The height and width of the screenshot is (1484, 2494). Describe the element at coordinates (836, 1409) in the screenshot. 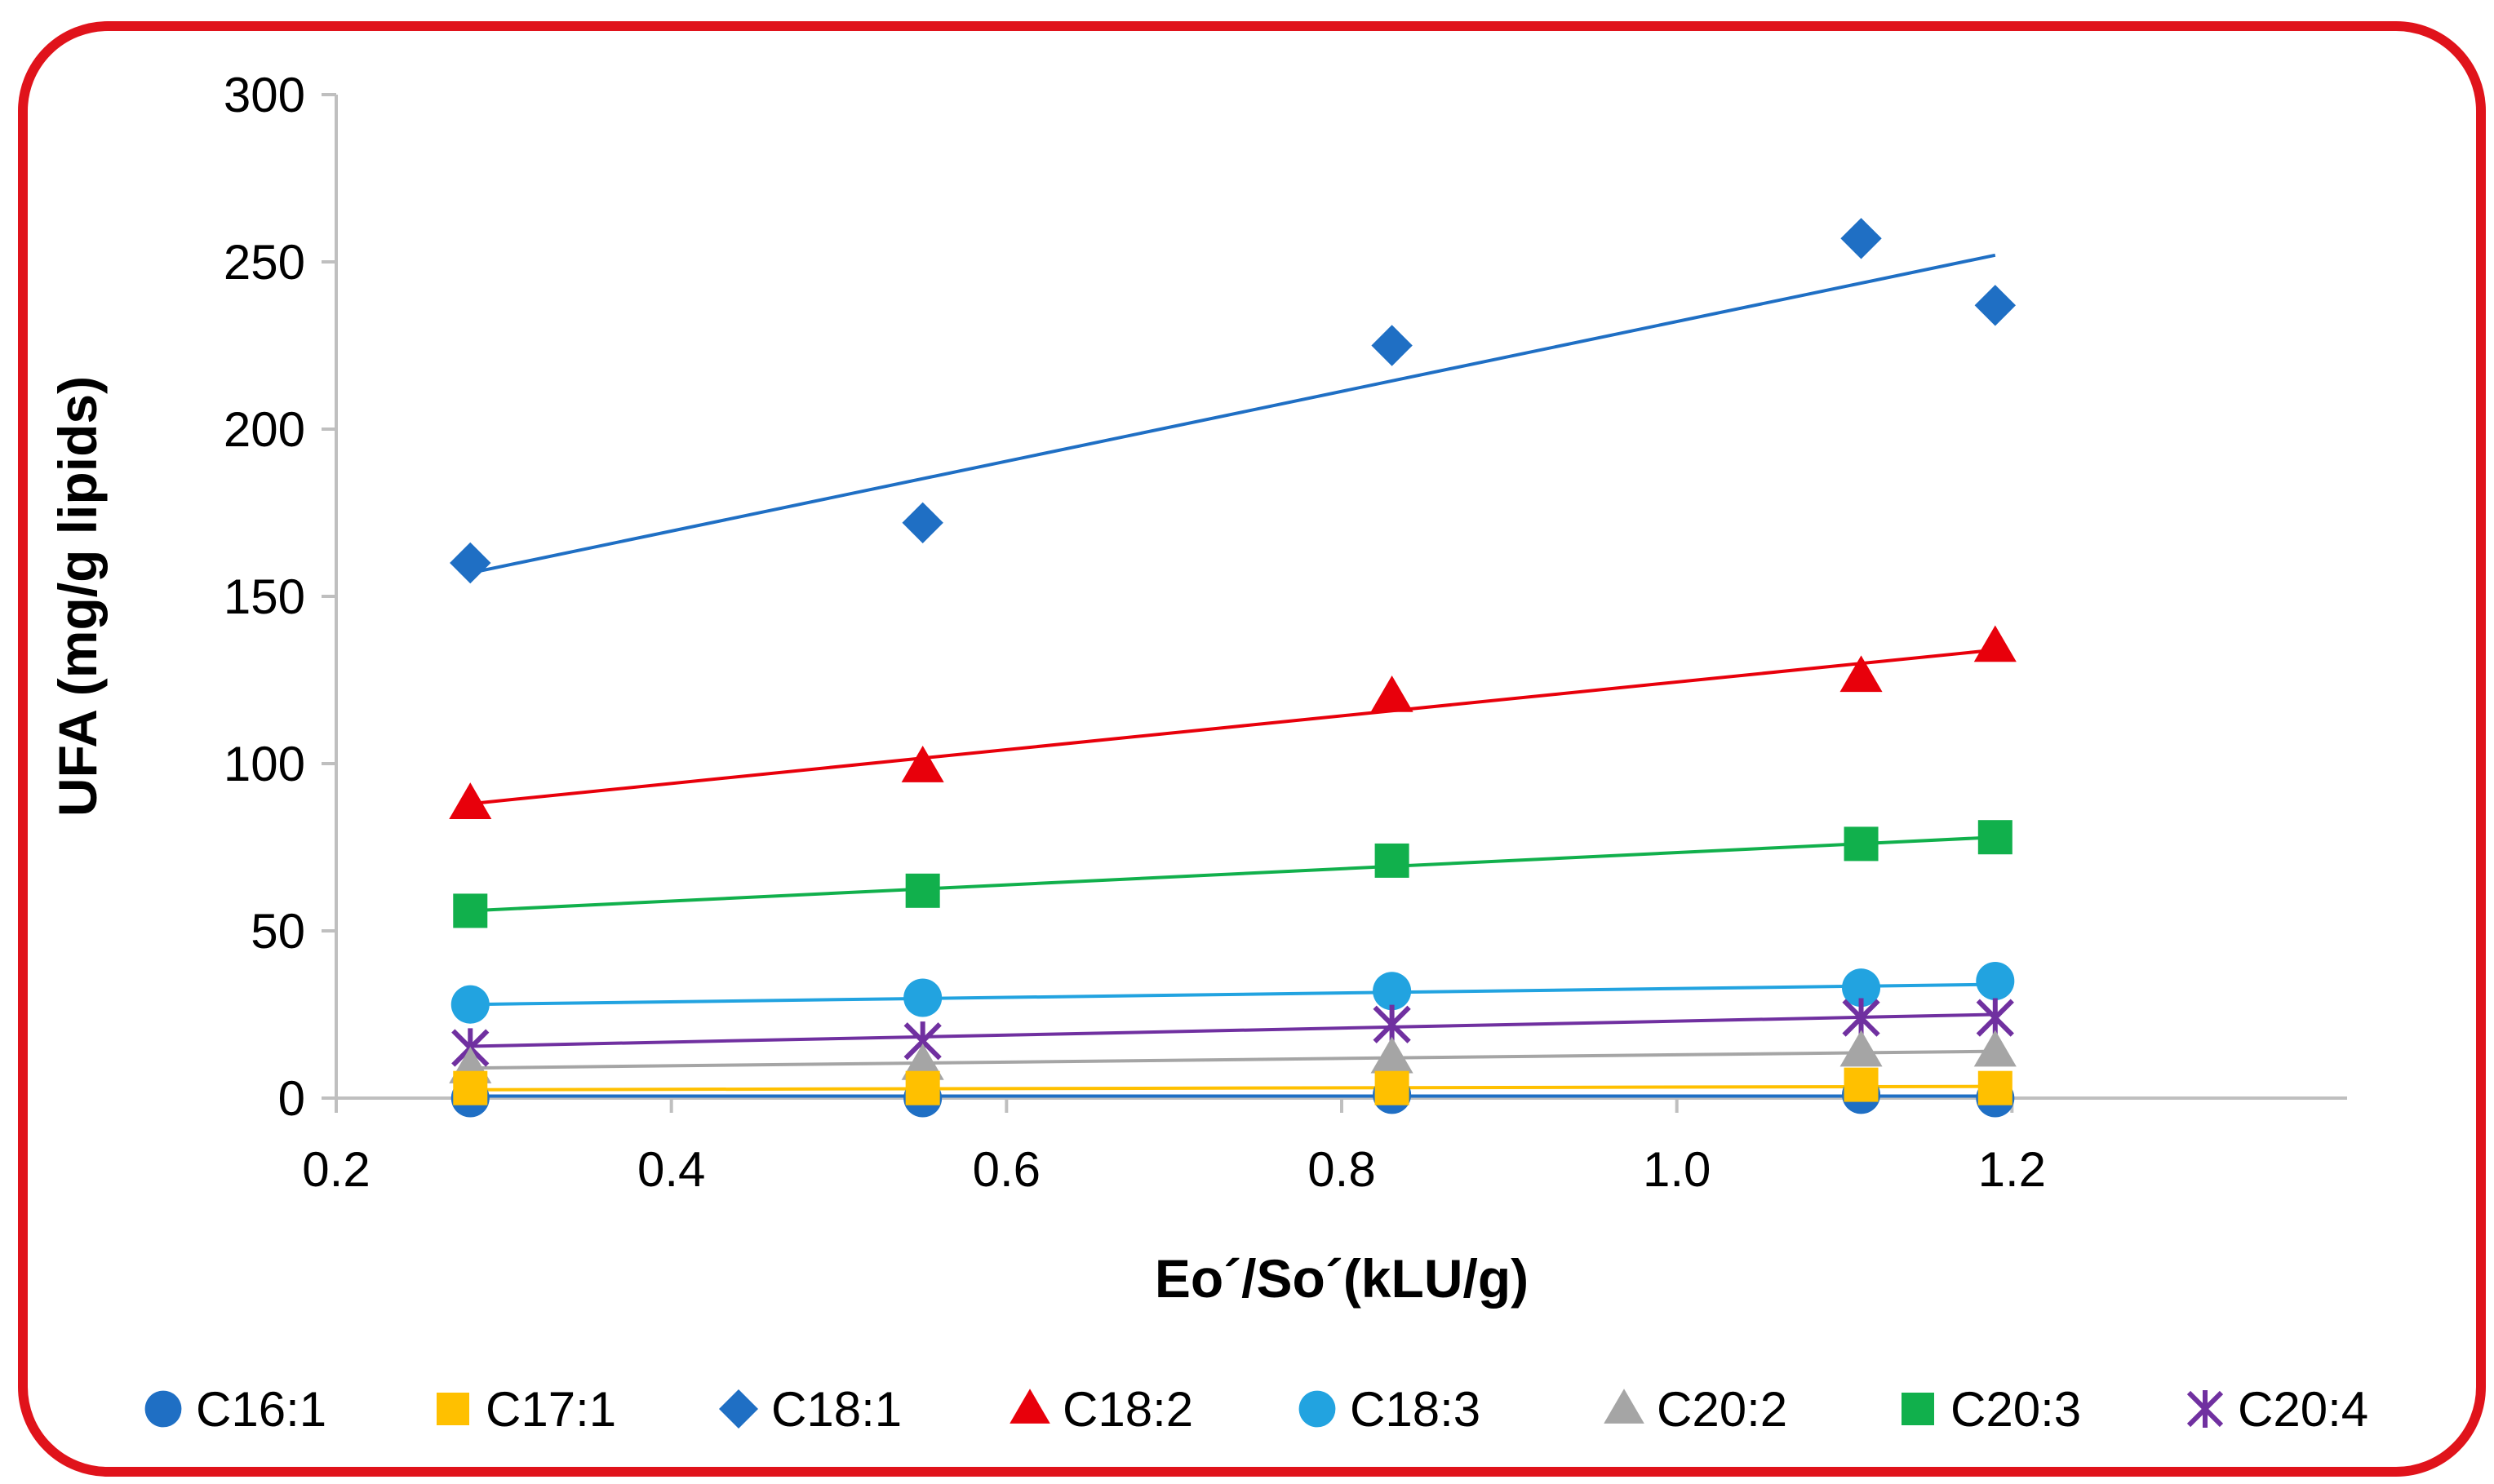

I see `legend-label-C18-1: C18:1` at that location.